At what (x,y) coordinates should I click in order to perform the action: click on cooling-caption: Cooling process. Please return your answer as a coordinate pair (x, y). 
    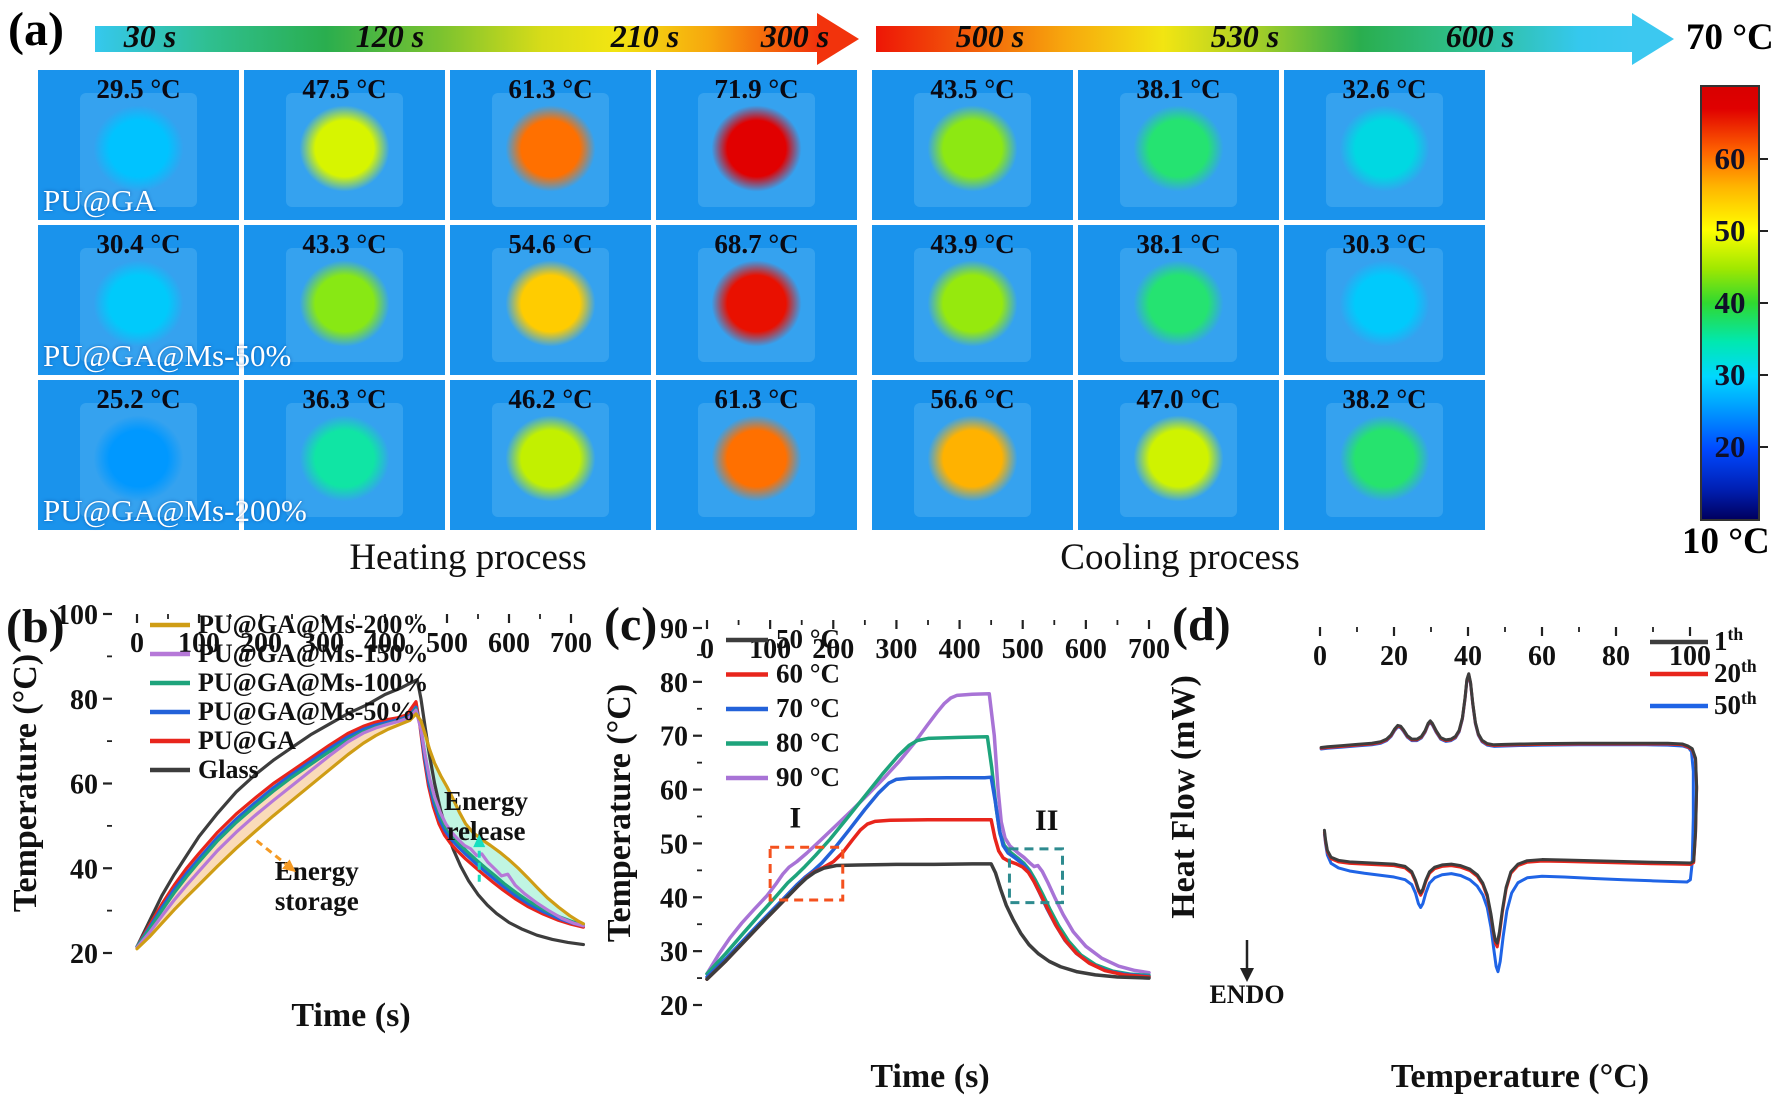
    Looking at the image, I should click on (1180, 557).